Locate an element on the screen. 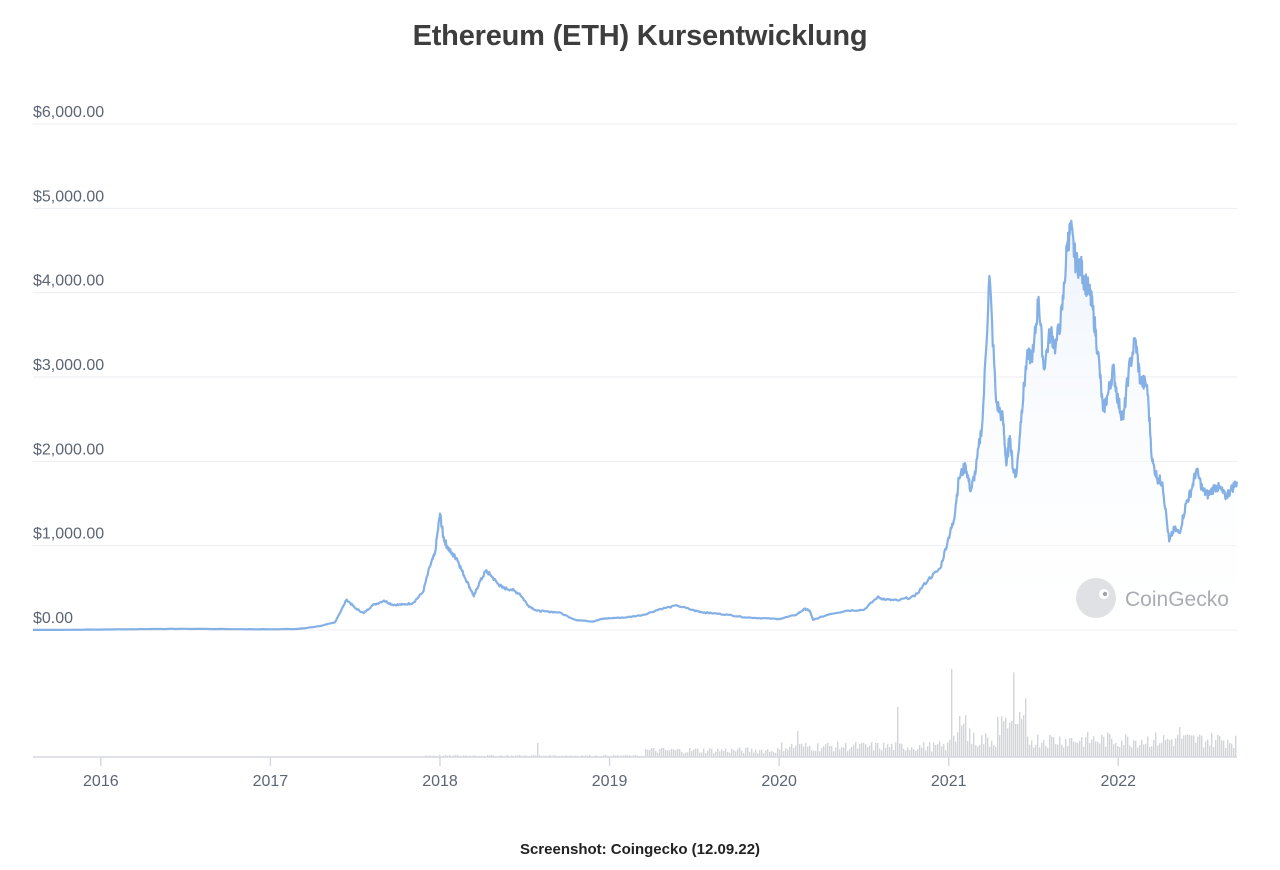 This screenshot has width=1280, height=870. y-tick-label: $6,000.00 is located at coordinates (68, 112).